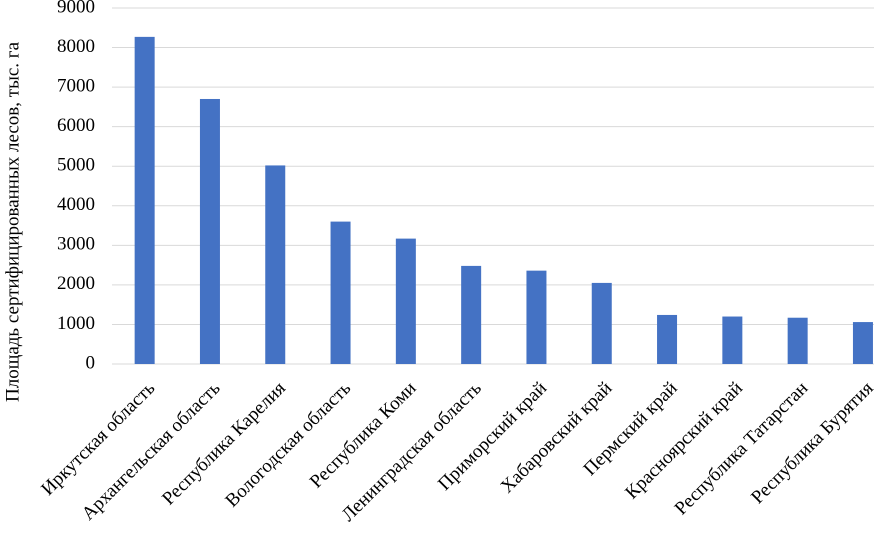  What do you see at coordinates (76, 323) in the screenshot?
I see `y-tick-label: 1000` at bounding box center [76, 323].